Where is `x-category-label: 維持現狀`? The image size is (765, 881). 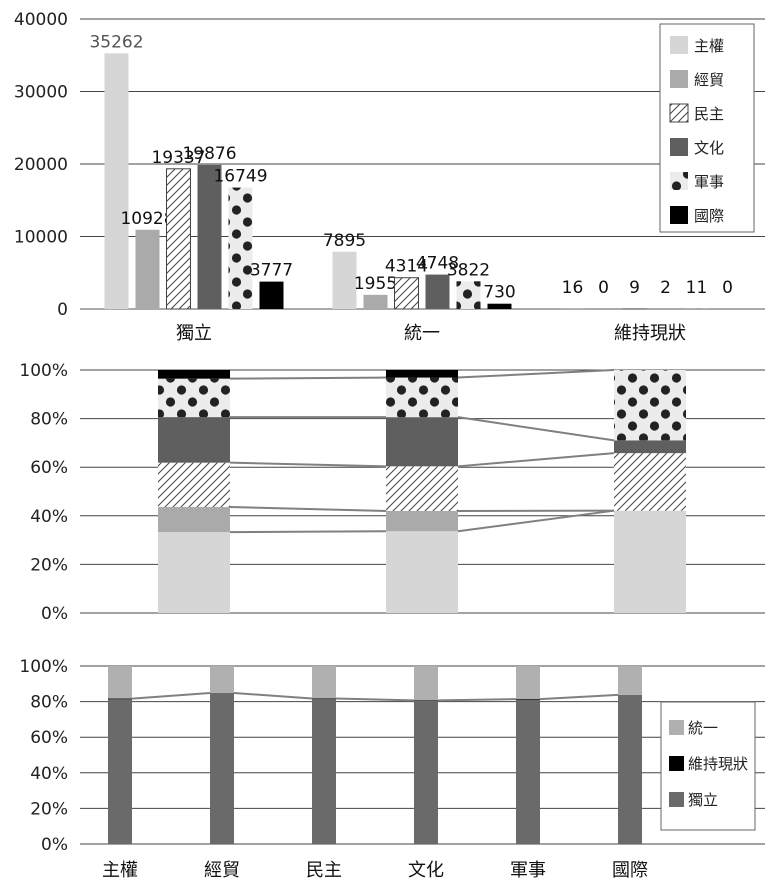 x-category-label: 維持現狀 is located at coordinates (650, 333).